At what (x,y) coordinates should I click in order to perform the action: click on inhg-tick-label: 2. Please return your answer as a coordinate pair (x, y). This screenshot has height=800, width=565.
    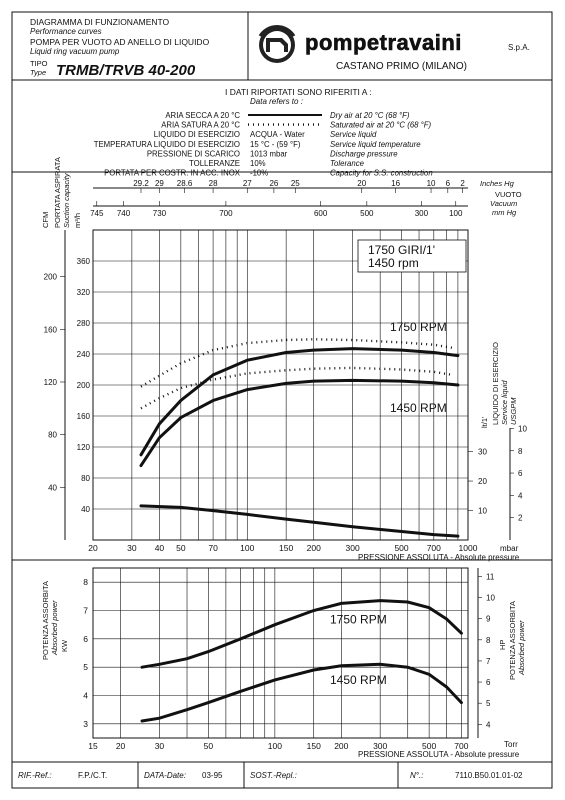
    Looking at the image, I should click on (462, 183).